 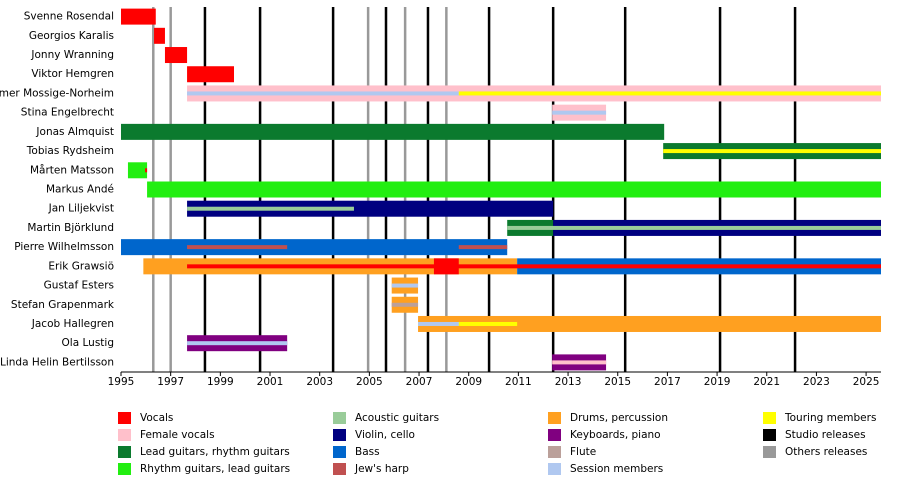 What do you see at coordinates (617, 382) in the screenshot?
I see `x-tick-label: 2015` at bounding box center [617, 382].